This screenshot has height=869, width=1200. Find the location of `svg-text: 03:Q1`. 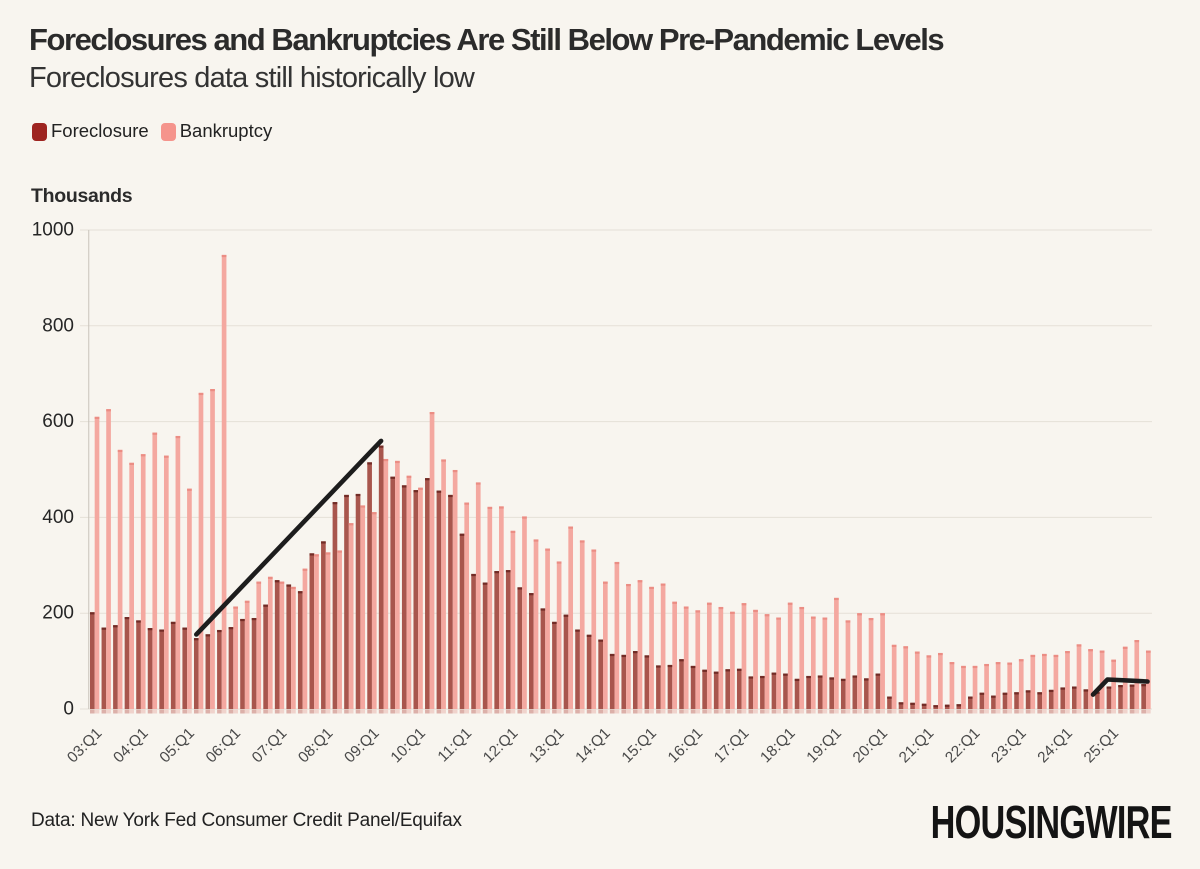

svg-text: 03:Q1 is located at coordinates (84, 745).